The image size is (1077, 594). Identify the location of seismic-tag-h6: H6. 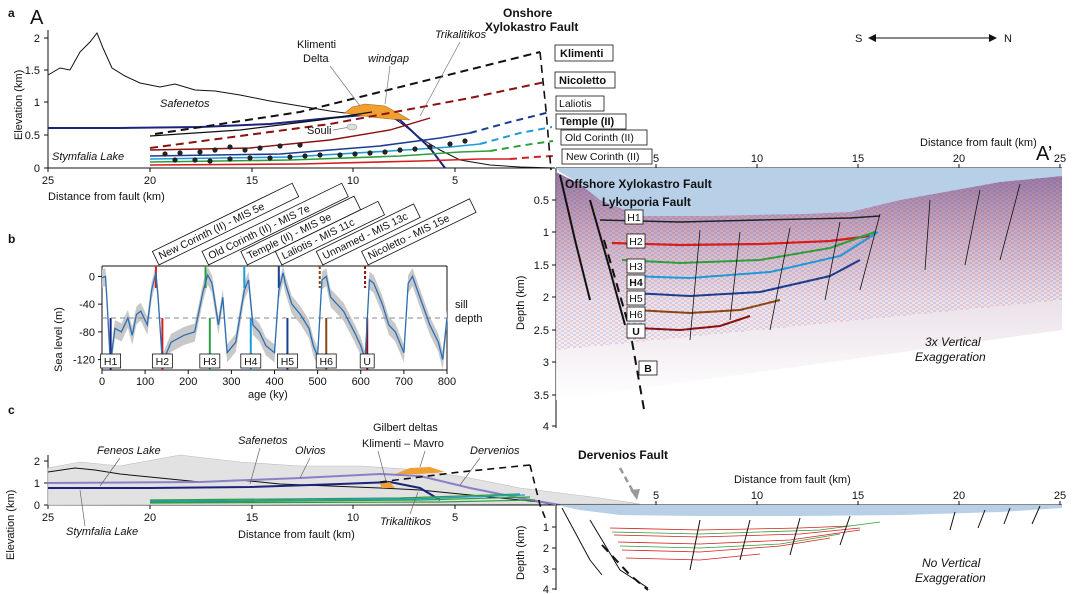
(636, 315).